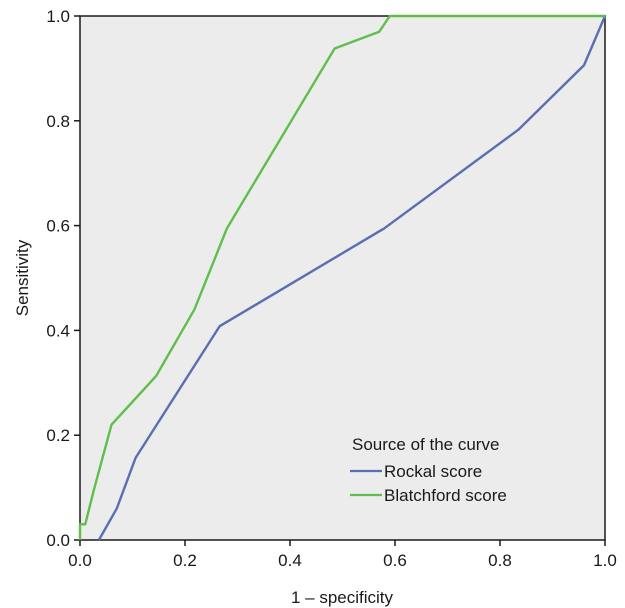 The width and height of the screenshot is (625, 608). I want to click on y-tick-label: 0.0, so click(58, 540).